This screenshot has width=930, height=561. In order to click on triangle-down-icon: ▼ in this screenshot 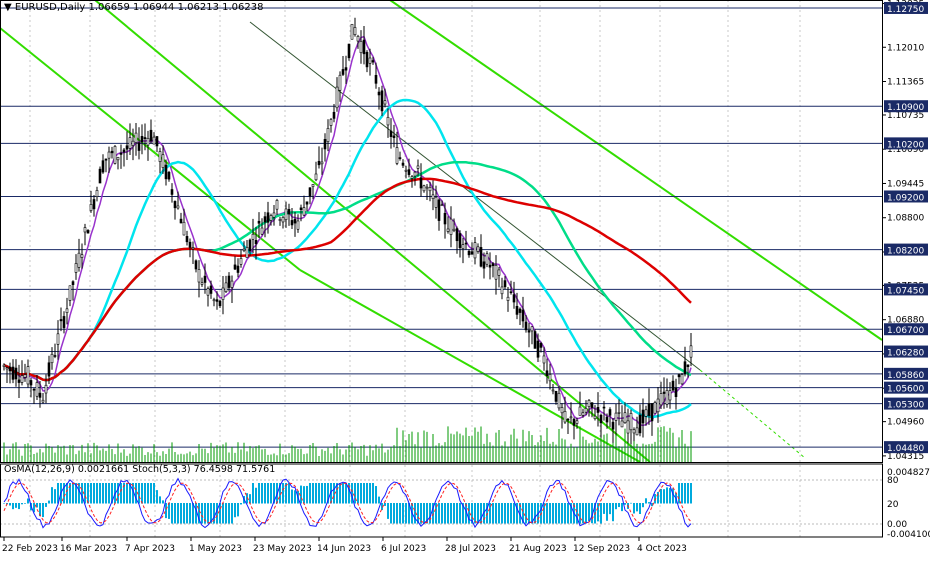, I will do `click(8, 7)`.